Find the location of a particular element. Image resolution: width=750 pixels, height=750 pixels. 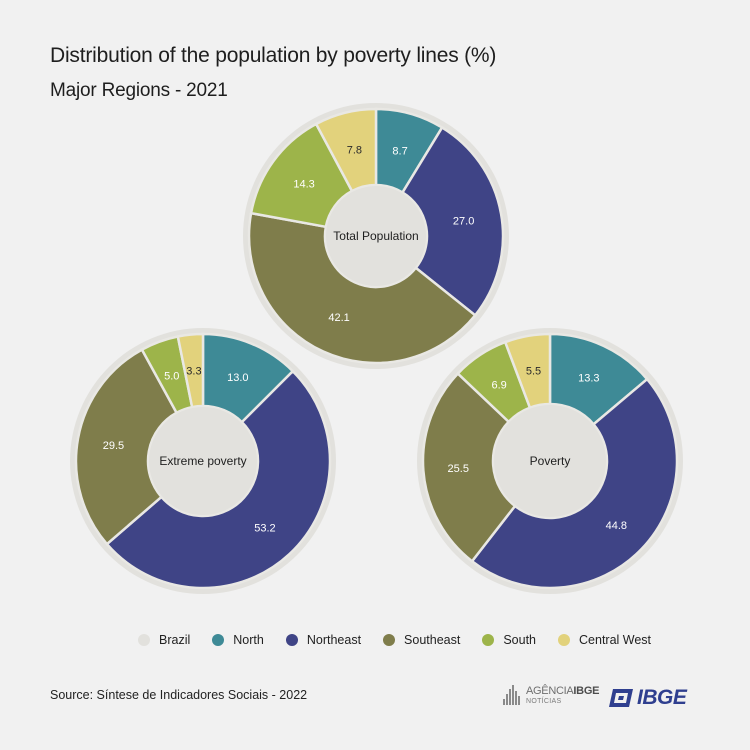

legend-item-southeast: Southeast is located at coordinates (421, 640).